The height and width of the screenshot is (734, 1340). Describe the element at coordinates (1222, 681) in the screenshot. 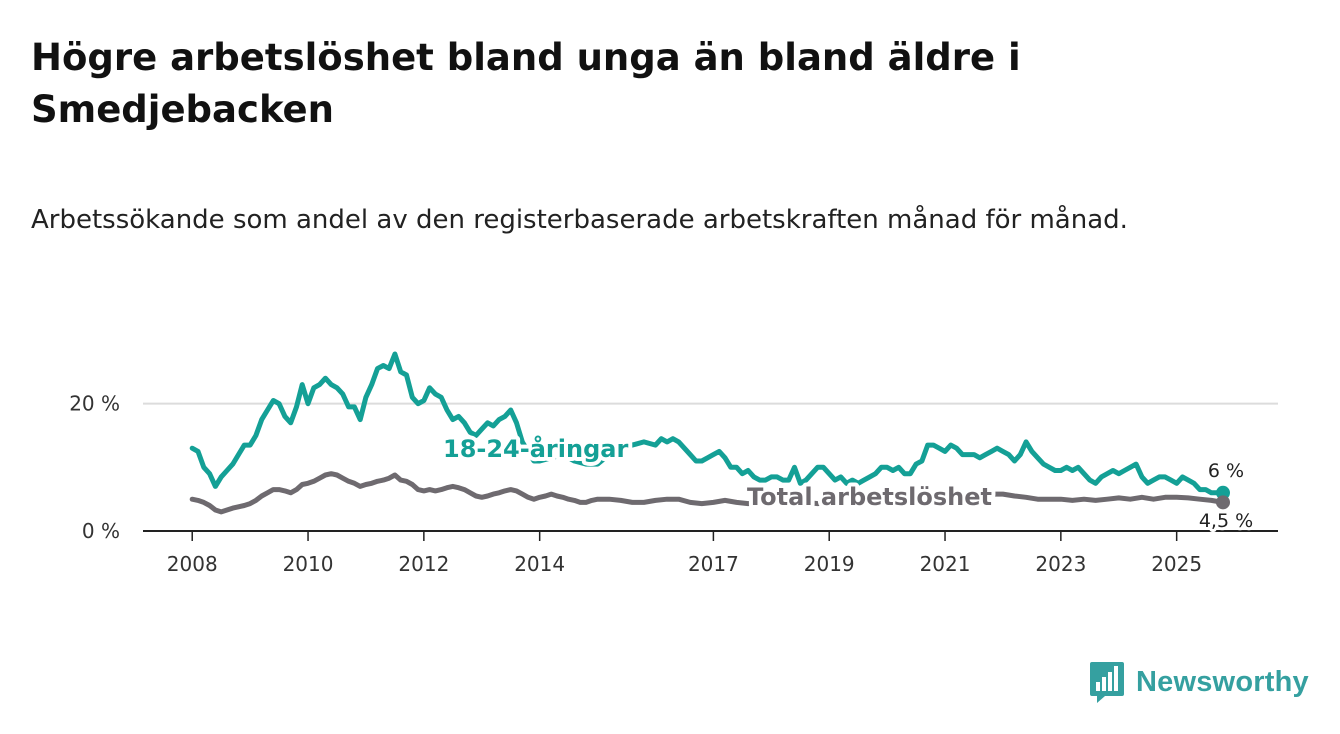

I see `brand-name: Newsworthy` at that location.